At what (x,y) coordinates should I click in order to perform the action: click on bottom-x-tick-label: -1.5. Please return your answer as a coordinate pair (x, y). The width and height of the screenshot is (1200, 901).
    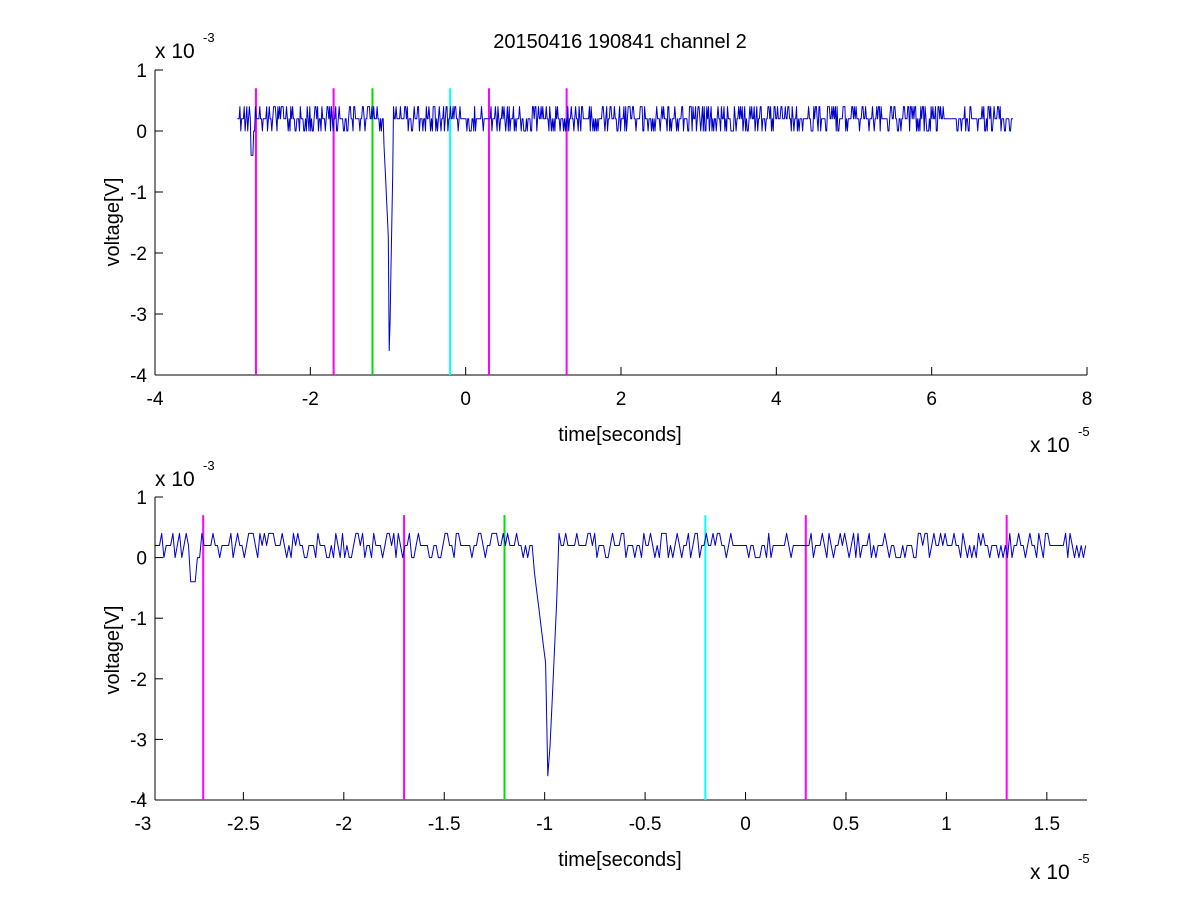
    Looking at the image, I should click on (444, 824).